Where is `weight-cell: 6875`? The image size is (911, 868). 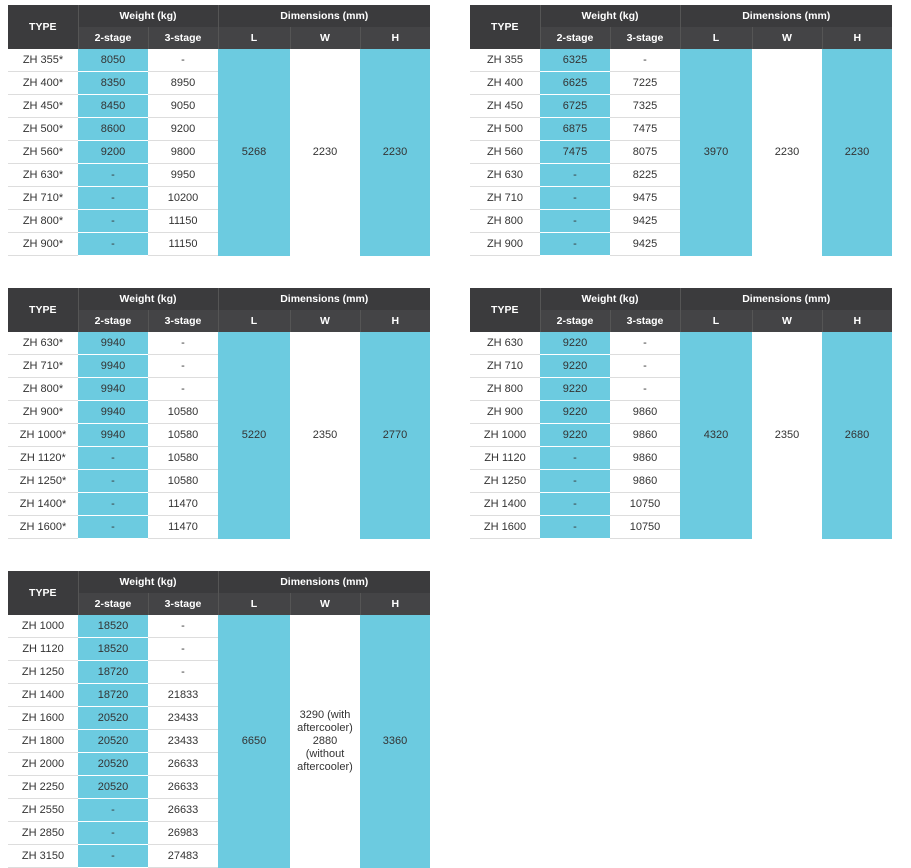
weight-cell: 6875 is located at coordinates (575, 129).